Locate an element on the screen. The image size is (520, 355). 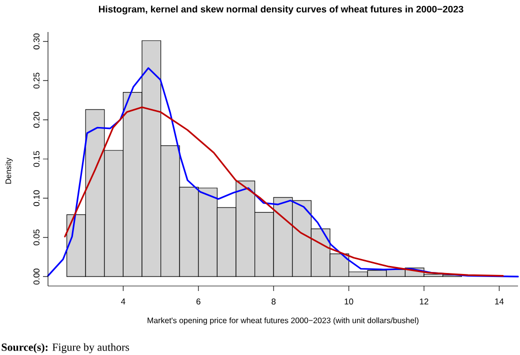
chart-title: Histogram, kernel and skew normal density curves of wheat futures in 2000−2023 is located at coordinates (281, 10).